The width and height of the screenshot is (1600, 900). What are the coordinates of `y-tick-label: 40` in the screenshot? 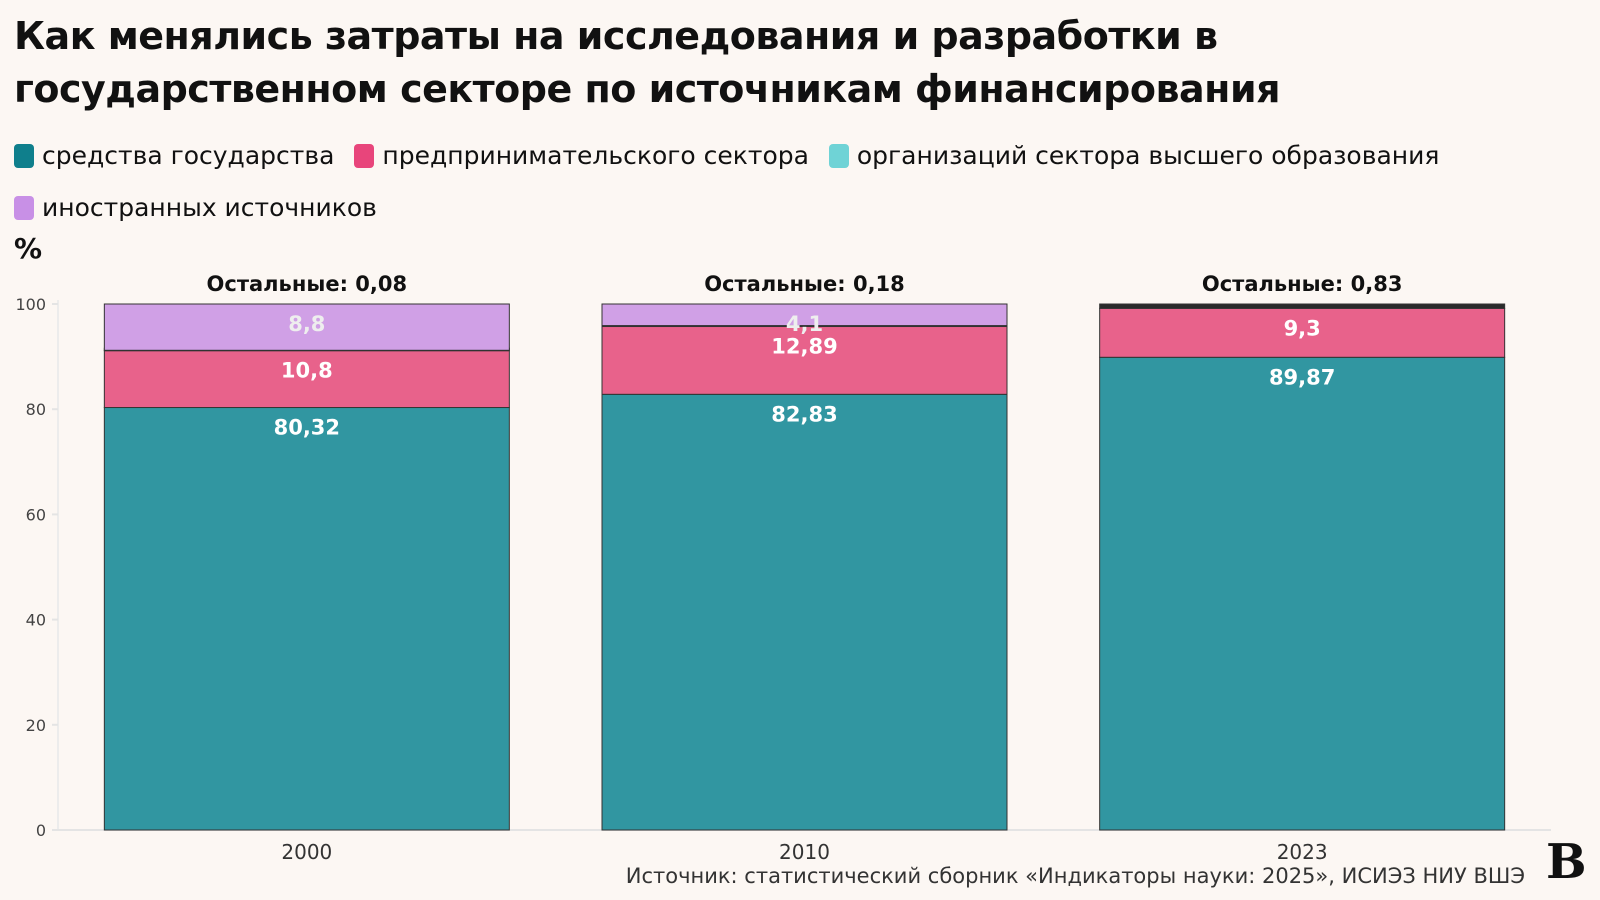 It's located at (36, 620).